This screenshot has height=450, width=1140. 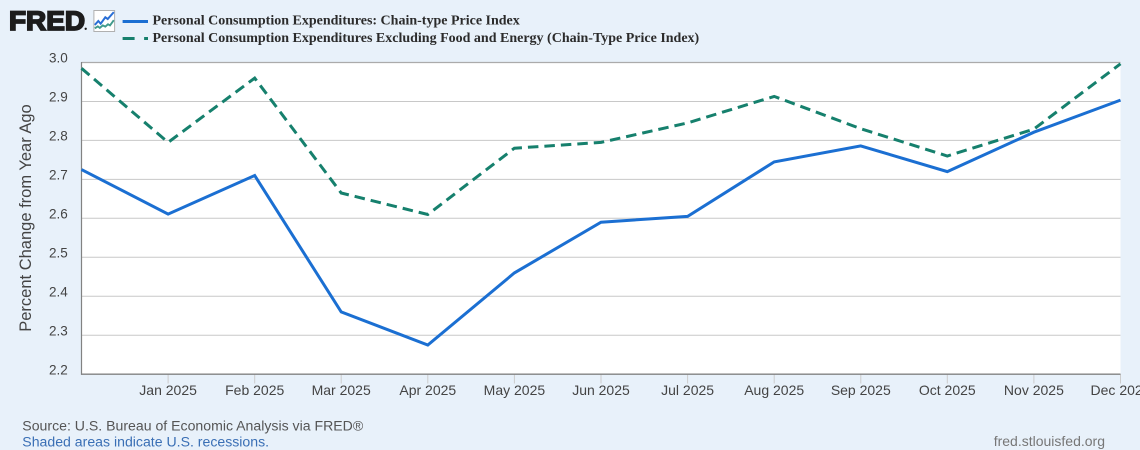 I want to click on svg-text: 2.4, so click(x=58, y=291).